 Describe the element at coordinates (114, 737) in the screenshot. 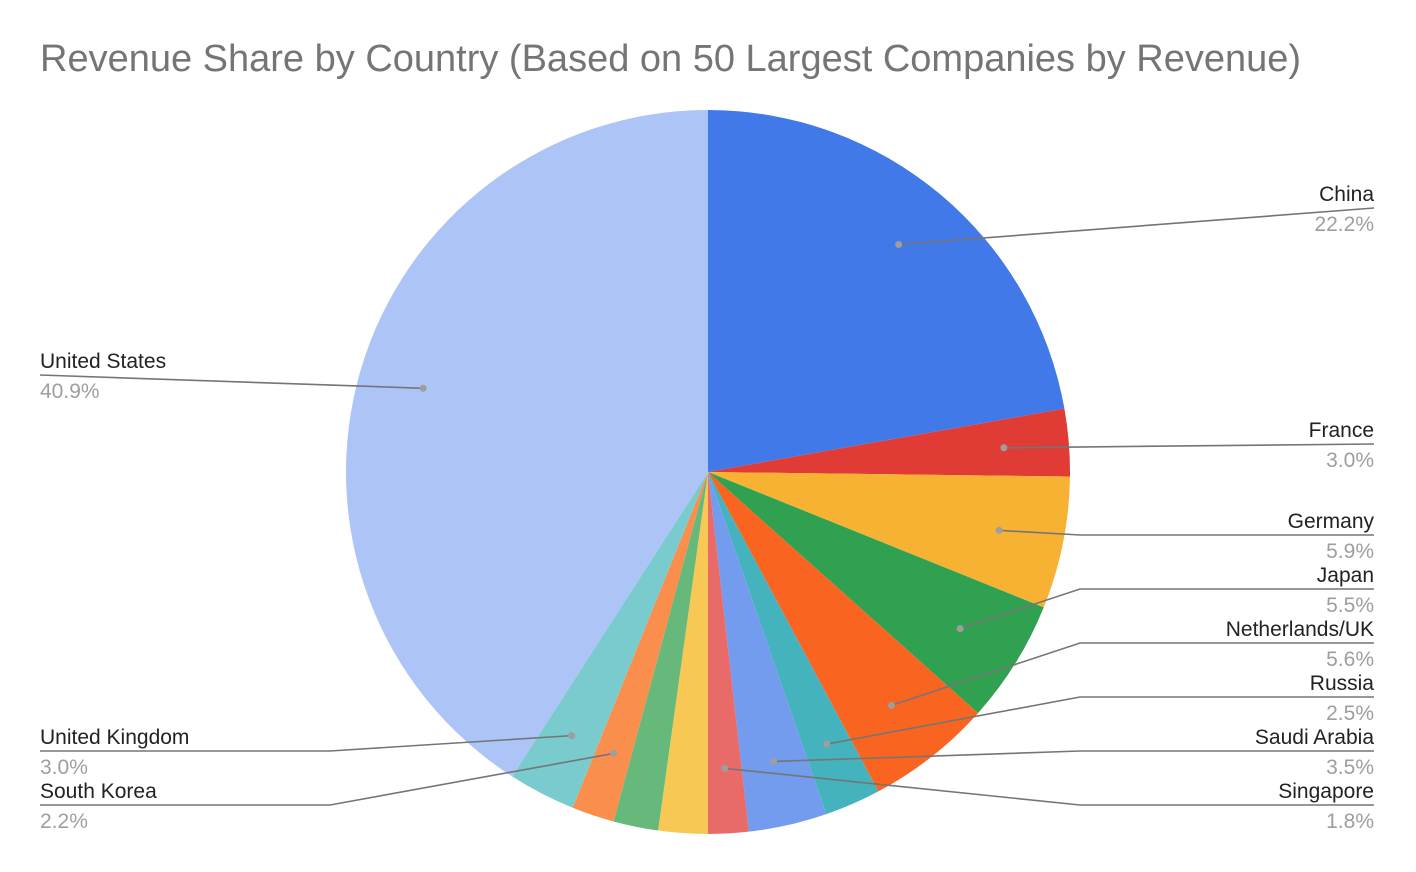

I see `slice-label-united-kingdom: United Kingdom` at that location.